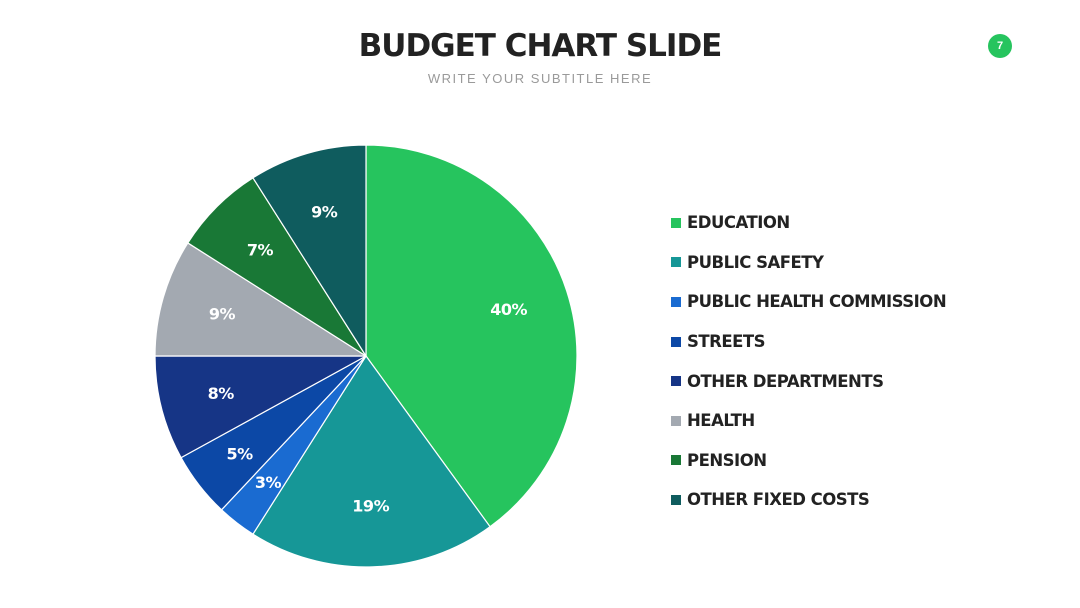 This screenshot has width=1080, height=608. I want to click on legend-item-pension: PENSION, so click(808, 461).